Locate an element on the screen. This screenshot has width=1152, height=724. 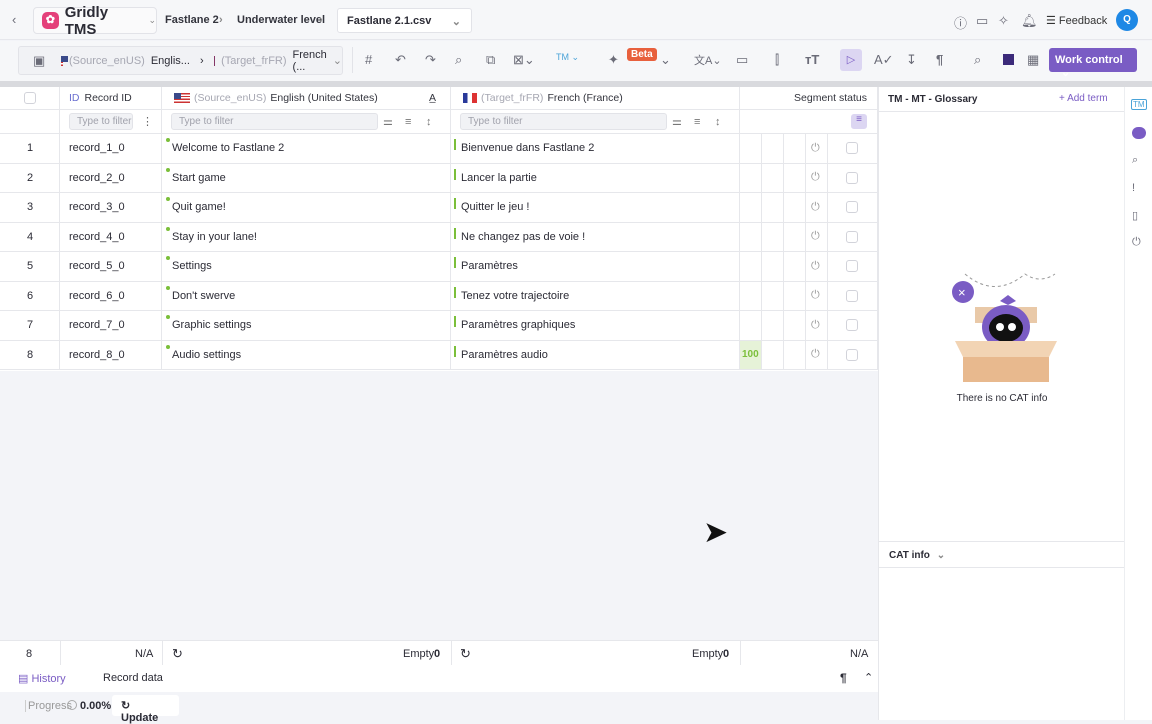
row-number-cell: 3 is located at coordinates (30, 208).